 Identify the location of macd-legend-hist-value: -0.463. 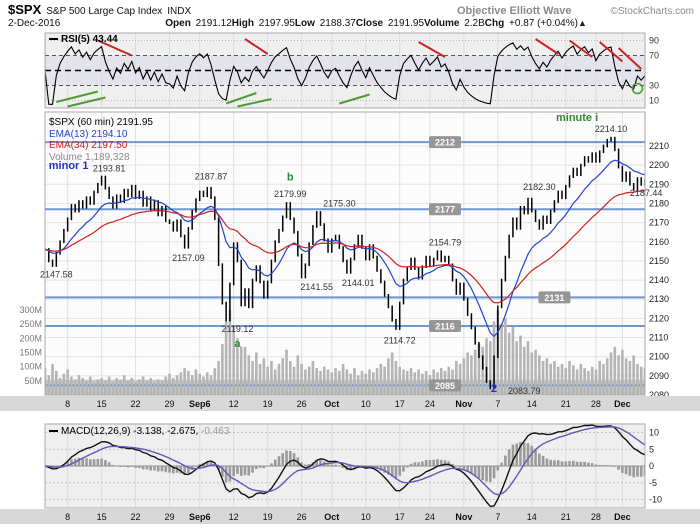
(215, 431).